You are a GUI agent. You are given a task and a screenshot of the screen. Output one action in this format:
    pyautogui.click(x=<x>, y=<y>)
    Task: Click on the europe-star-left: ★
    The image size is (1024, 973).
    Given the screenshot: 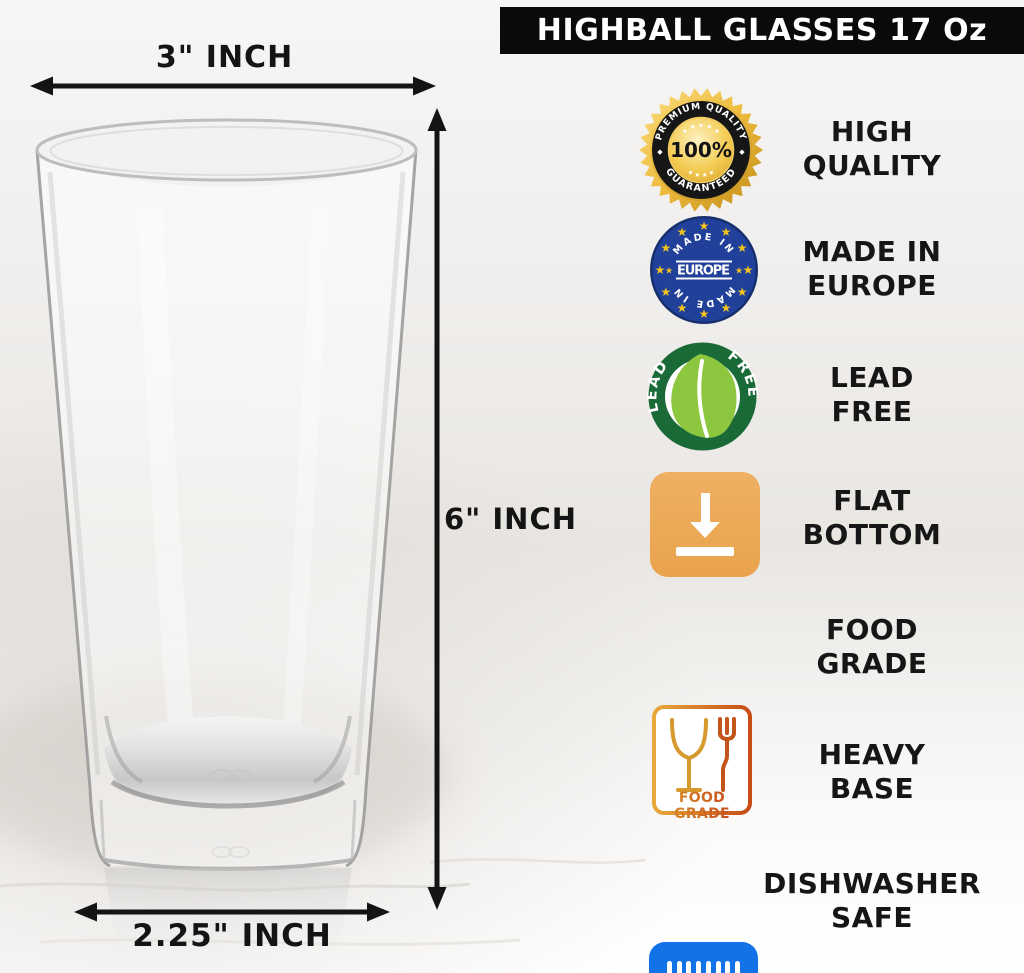 What is the action you would take?
    pyautogui.click(x=669, y=272)
    